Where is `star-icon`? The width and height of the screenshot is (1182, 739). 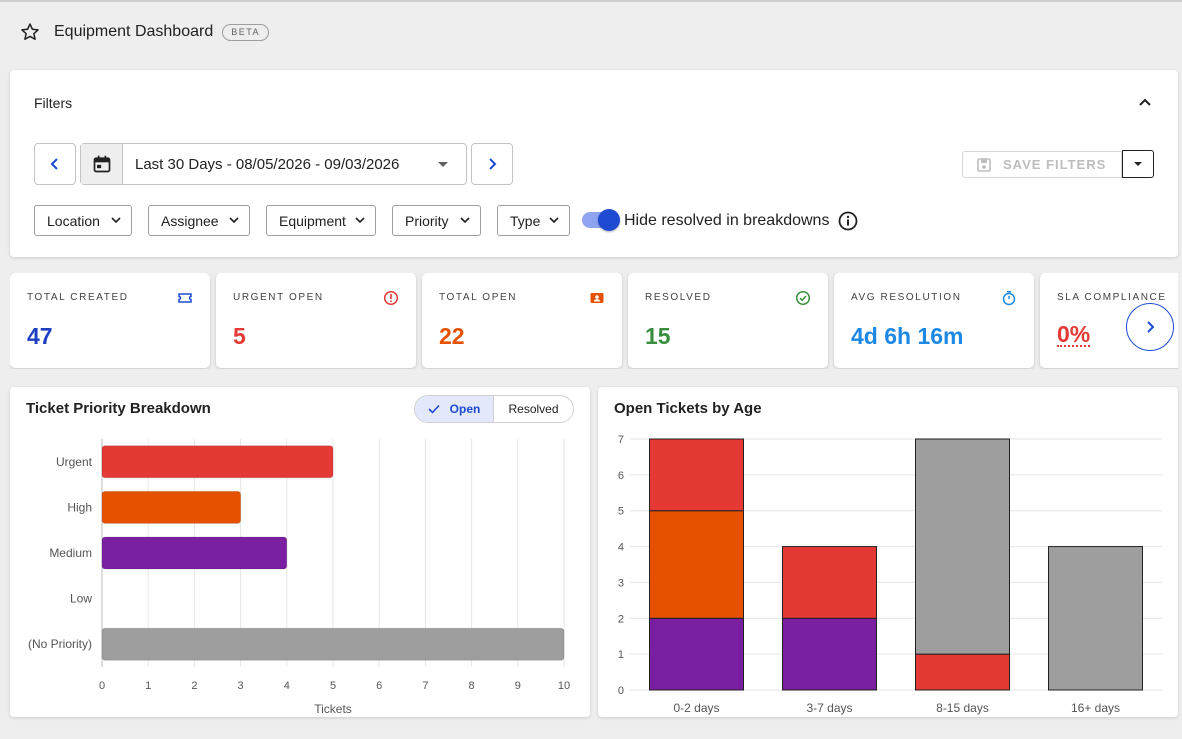
star-icon is located at coordinates (30, 32).